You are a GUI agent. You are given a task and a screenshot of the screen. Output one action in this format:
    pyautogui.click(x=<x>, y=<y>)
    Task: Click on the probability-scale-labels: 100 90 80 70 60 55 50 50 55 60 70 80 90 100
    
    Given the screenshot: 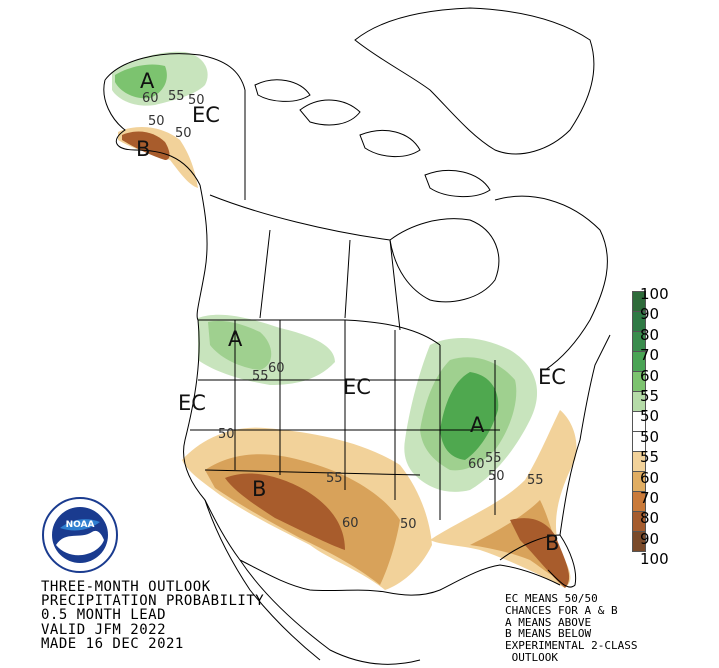 What is the action you would take?
    pyautogui.click(x=654, y=426)
    